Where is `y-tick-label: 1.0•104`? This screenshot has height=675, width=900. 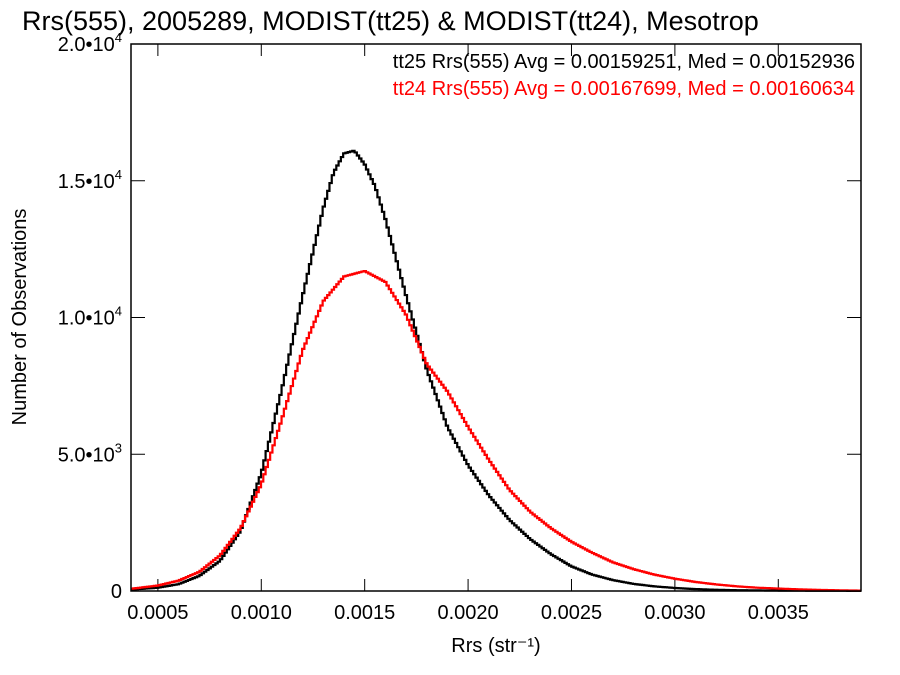 y-tick-label: 1.0•104 is located at coordinates (90, 317).